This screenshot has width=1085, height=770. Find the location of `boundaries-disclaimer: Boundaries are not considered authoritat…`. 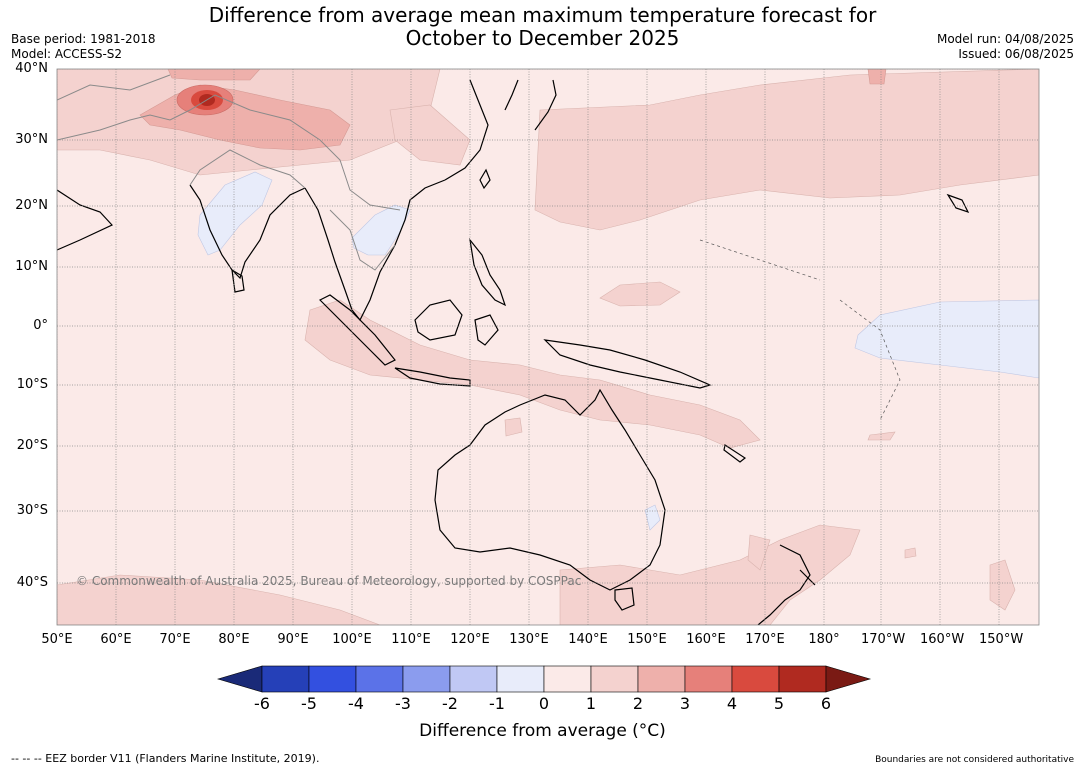

boundaries-disclaimer: Boundaries are not considered authoritat… is located at coordinates (974, 760).